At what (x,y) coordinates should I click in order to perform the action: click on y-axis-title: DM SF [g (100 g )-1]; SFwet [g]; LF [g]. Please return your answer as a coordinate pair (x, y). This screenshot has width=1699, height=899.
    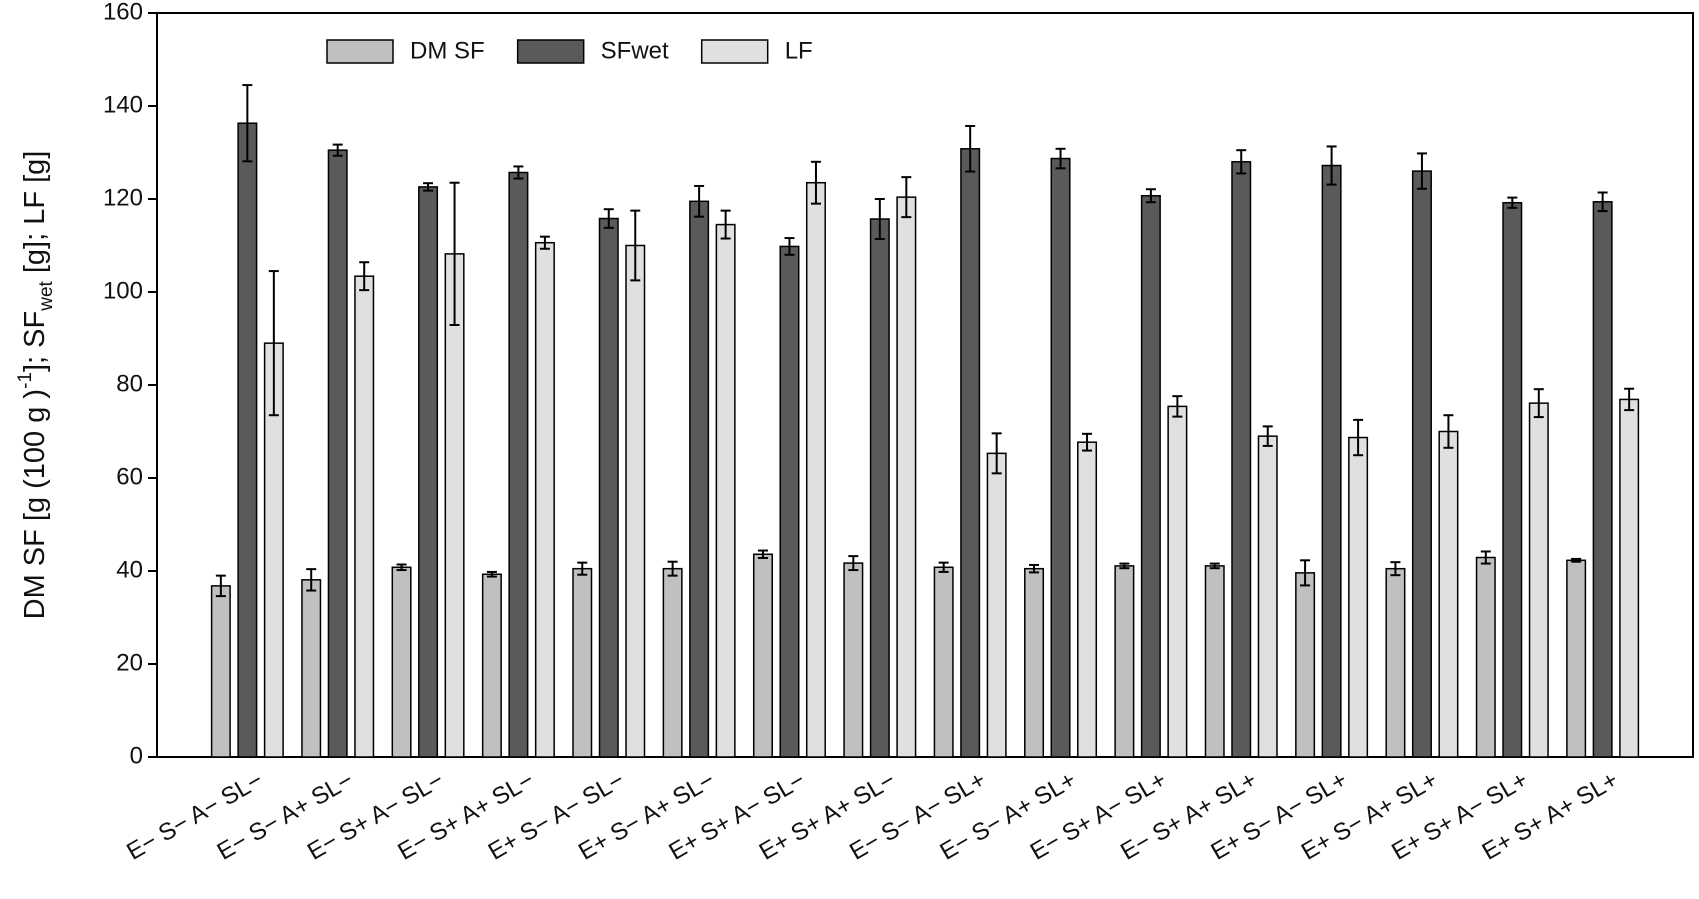
    Looking at the image, I should click on (36, 385).